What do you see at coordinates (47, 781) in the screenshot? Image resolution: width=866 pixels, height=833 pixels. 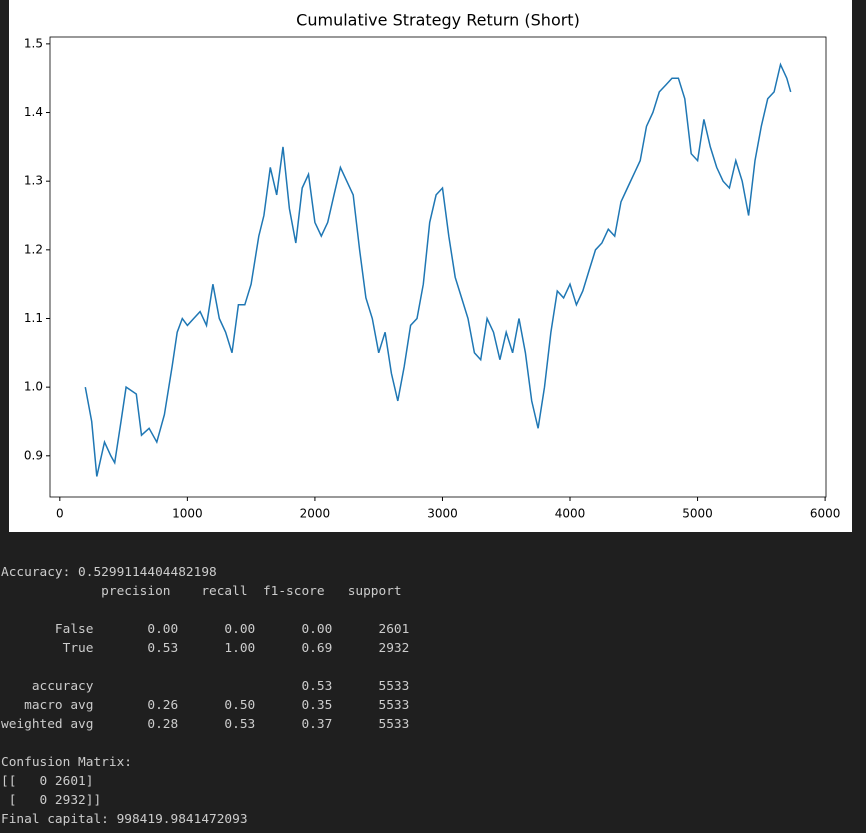 I see `output-line: [[ 0 2601]` at bounding box center [47, 781].